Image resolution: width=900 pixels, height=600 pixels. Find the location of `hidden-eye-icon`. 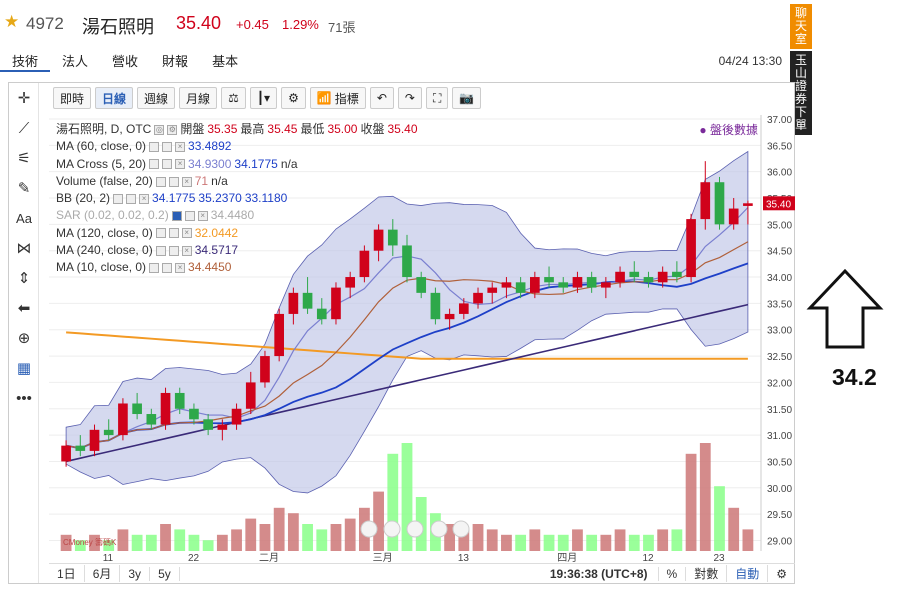

hidden-eye-icon is located at coordinates (176, 216).